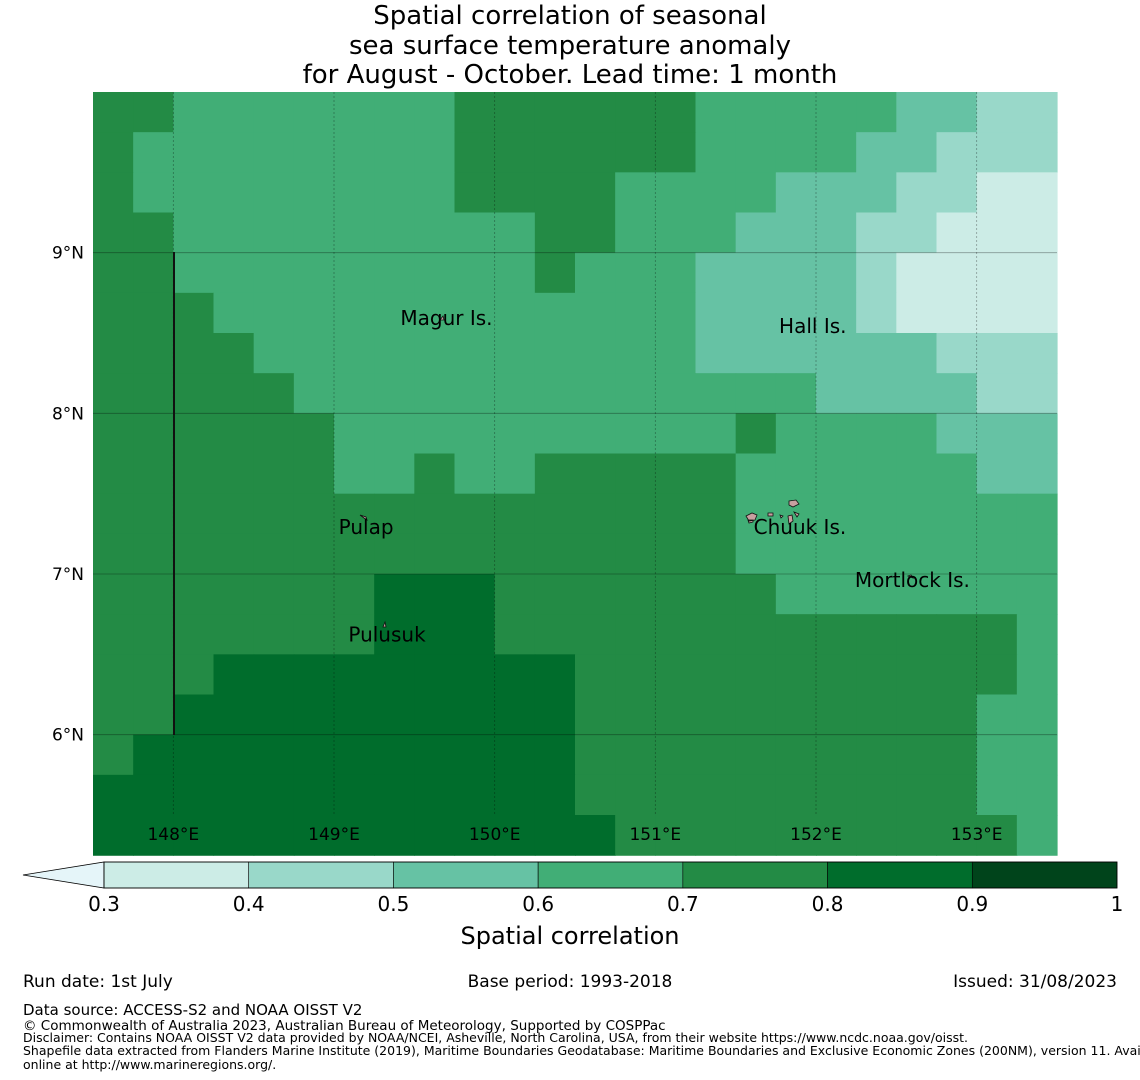 The height and width of the screenshot is (1080, 1140). I want to click on place-label: Pulusuk, so click(387, 634).